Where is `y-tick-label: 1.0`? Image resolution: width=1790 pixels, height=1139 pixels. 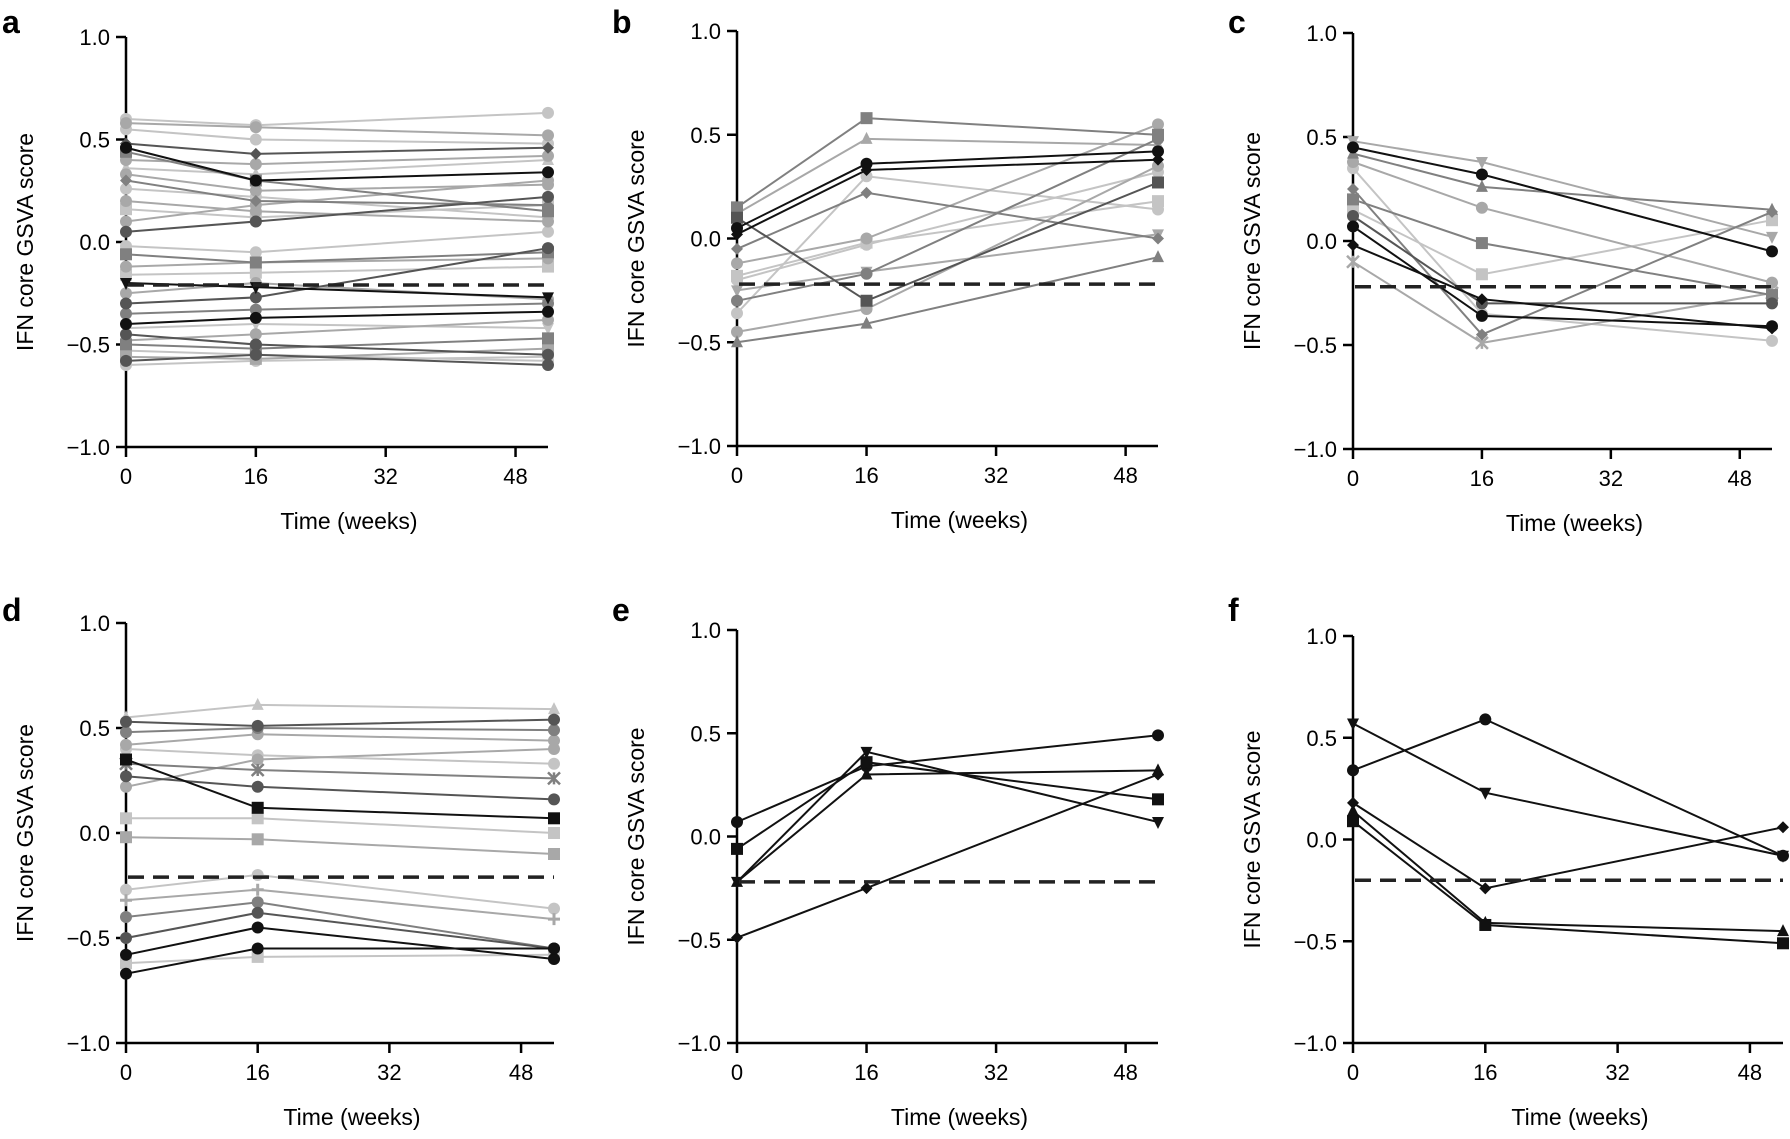 y-tick-label: 1.0 is located at coordinates (1321, 33).